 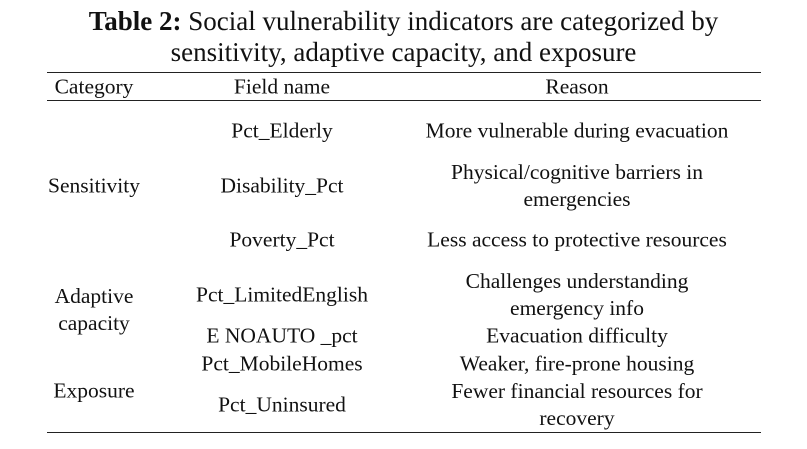 I want to click on category-cell: Adaptive capacity, so click(x=94, y=309).